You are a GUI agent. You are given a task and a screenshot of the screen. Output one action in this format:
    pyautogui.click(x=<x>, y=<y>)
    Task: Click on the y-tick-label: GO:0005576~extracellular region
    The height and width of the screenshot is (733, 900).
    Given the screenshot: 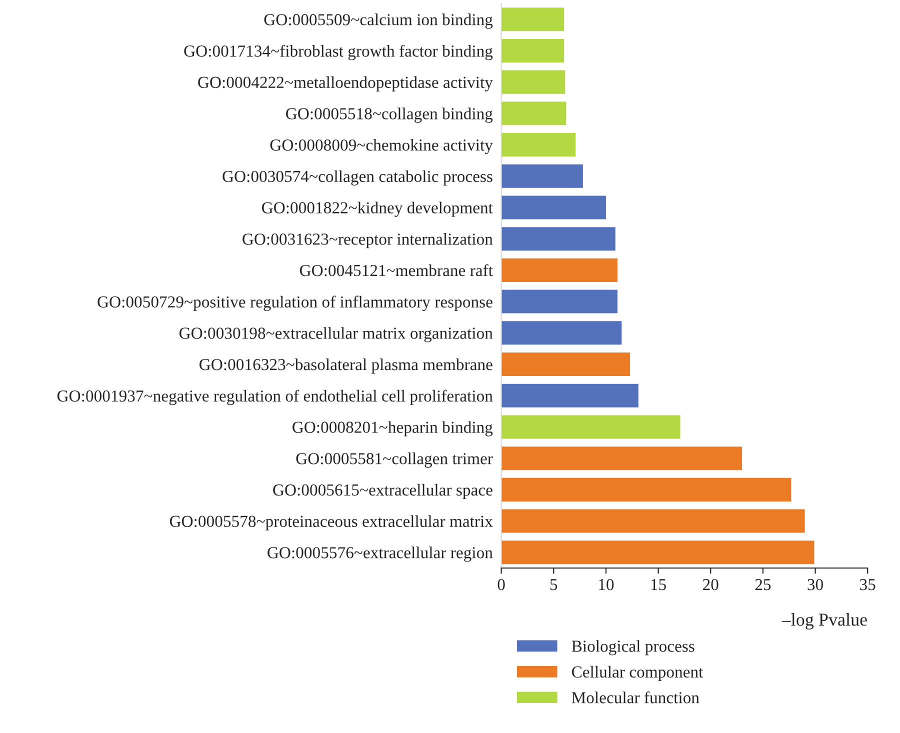 What is the action you would take?
    pyautogui.click(x=380, y=554)
    